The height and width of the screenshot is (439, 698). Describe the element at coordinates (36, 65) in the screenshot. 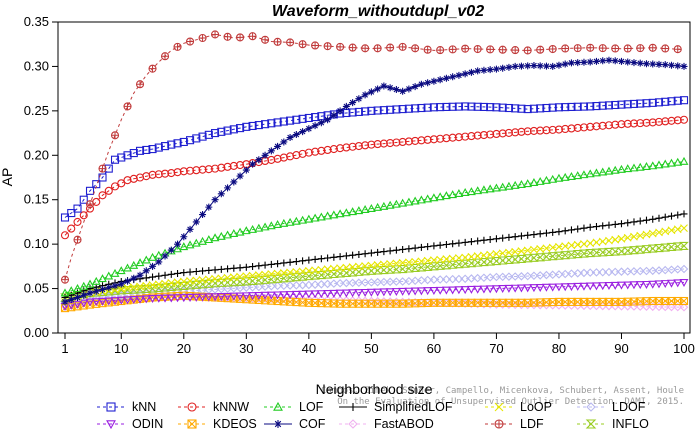

I see `y-tick-label: 0.30` at that location.